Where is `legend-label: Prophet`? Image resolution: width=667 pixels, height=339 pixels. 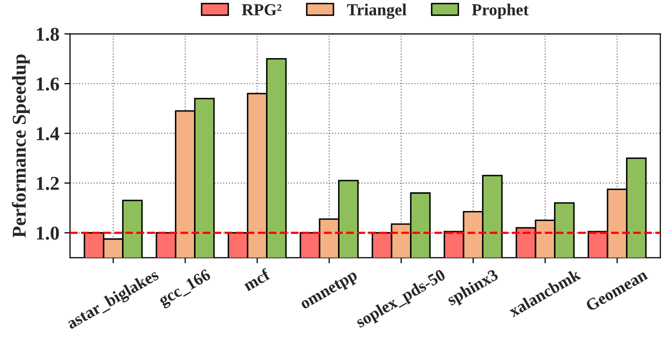 legend-label: Prophet is located at coordinates (500, 11).